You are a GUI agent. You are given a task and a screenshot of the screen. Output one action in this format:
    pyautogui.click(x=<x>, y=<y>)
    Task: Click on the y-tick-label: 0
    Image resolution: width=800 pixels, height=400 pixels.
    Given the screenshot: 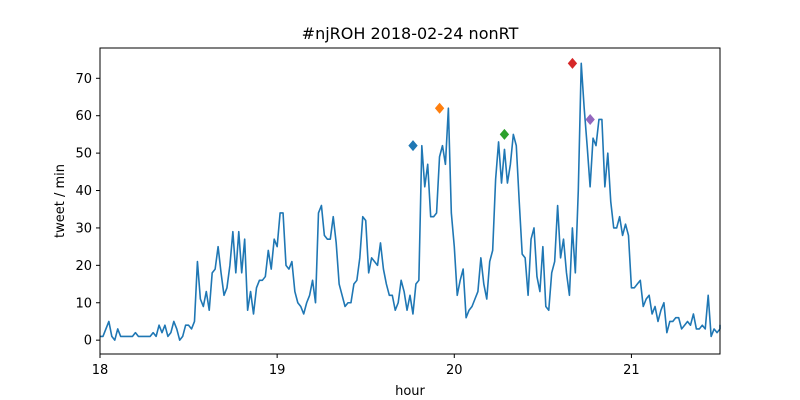 What is the action you would take?
    pyautogui.click(x=88, y=341)
    